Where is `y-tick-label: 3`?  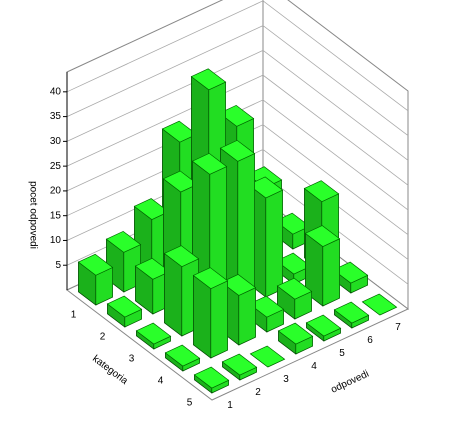 y-tick-label: 3 is located at coordinates (132, 359).